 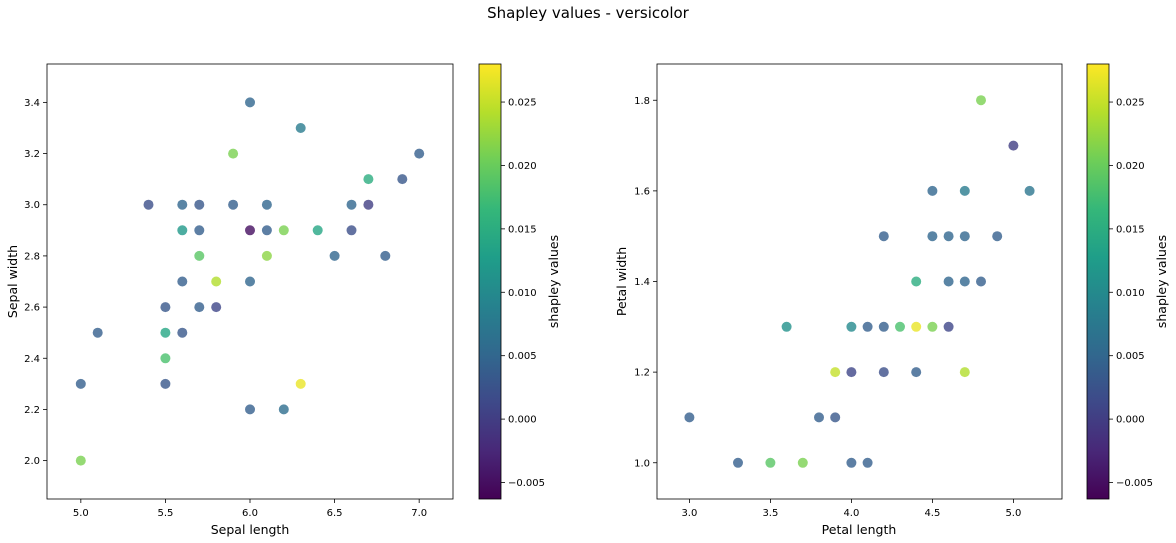 I want to click on sepal-colorbar-tick-label: 0.015, so click(x=522, y=229).